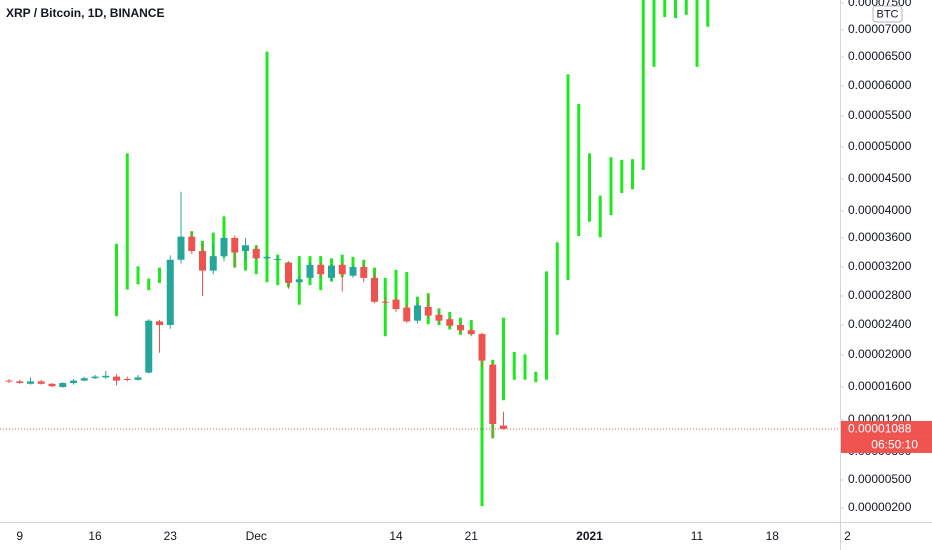 The image size is (932, 550). Describe the element at coordinates (773, 536) in the screenshot. I see `x-tick-label: 18` at that location.